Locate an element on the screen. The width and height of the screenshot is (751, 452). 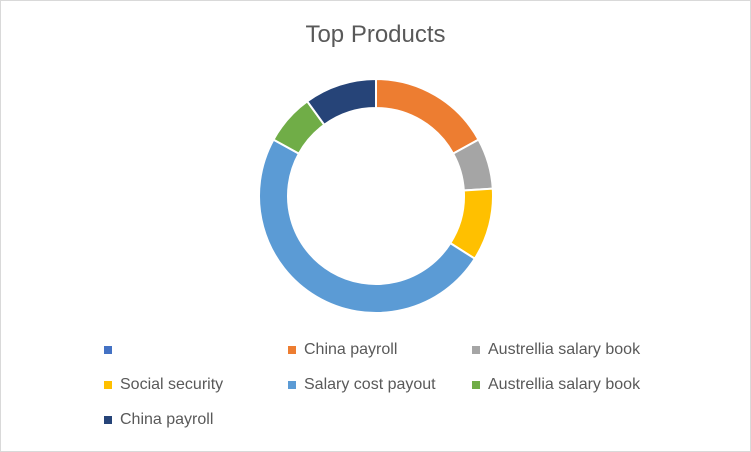
legend-item-2: Austrellia salary book is located at coordinates (572, 350).